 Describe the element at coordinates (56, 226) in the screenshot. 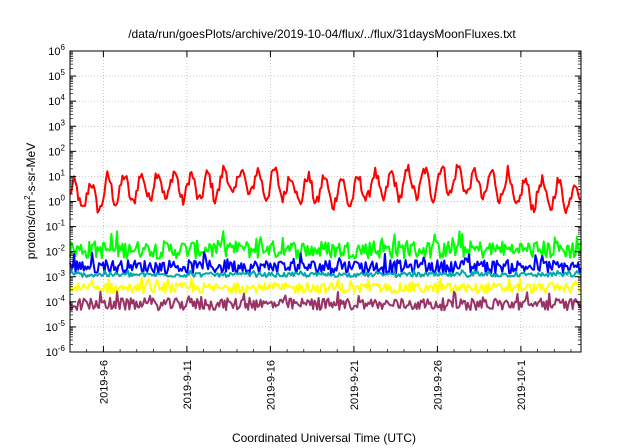

I see `y-tick-label: 10⁻¹` at that location.